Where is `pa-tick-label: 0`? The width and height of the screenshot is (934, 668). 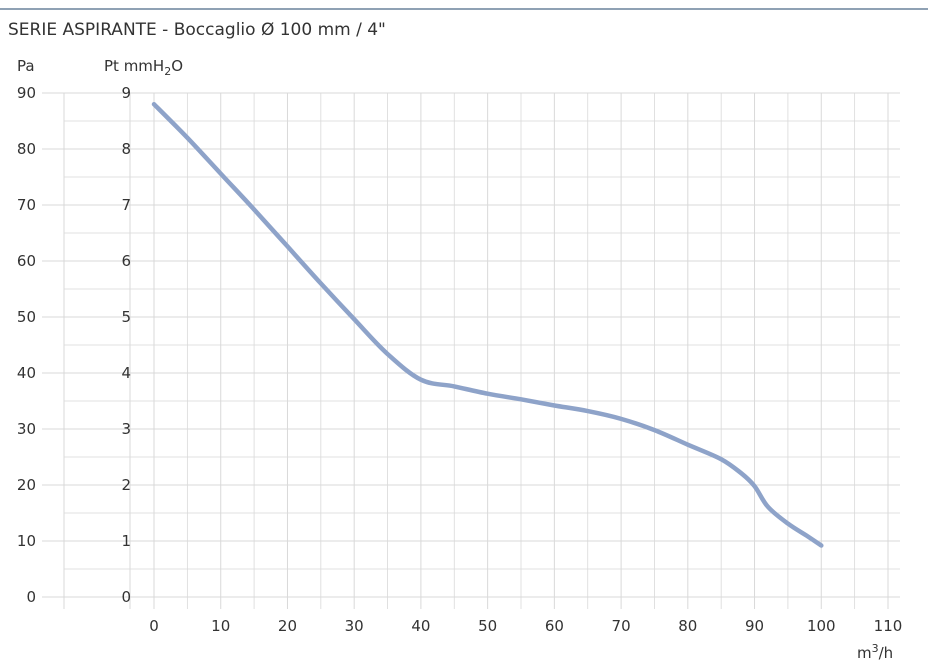 pa-tick-label: 0 is located at coordinates (31, 597).